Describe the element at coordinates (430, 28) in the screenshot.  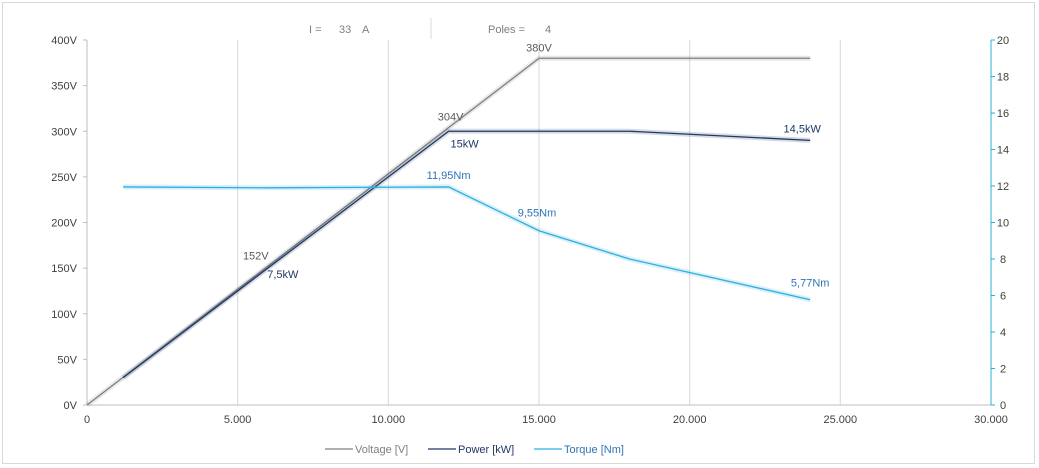
I see `chart-header: I = 33 A Poles = 4` at that location.